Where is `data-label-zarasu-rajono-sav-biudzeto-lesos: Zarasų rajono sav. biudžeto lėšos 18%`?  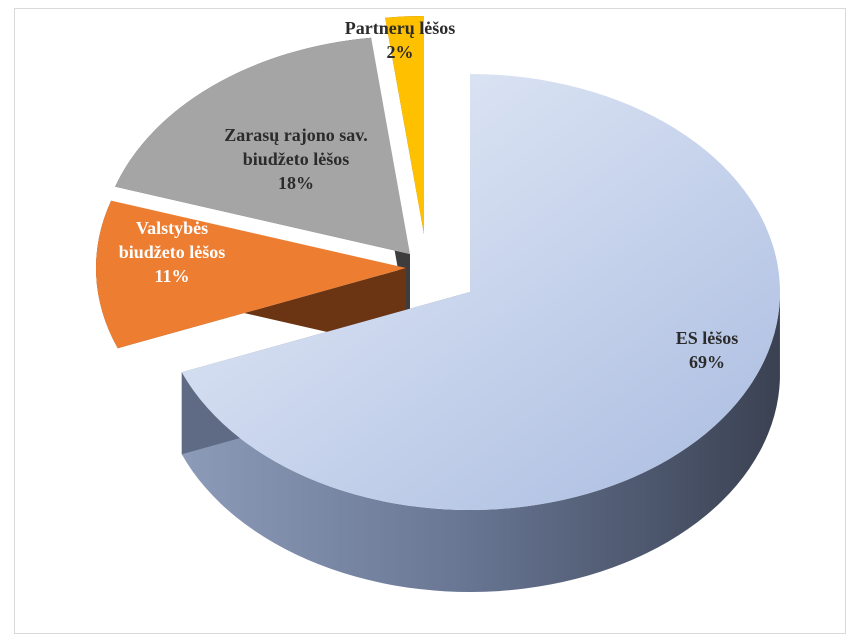
data-label-zarasu-rajono-sav-biudzeto-lesos: Zarasų rajono sav. biudžeto lėšos 18% is located at coordinates (296, 159).